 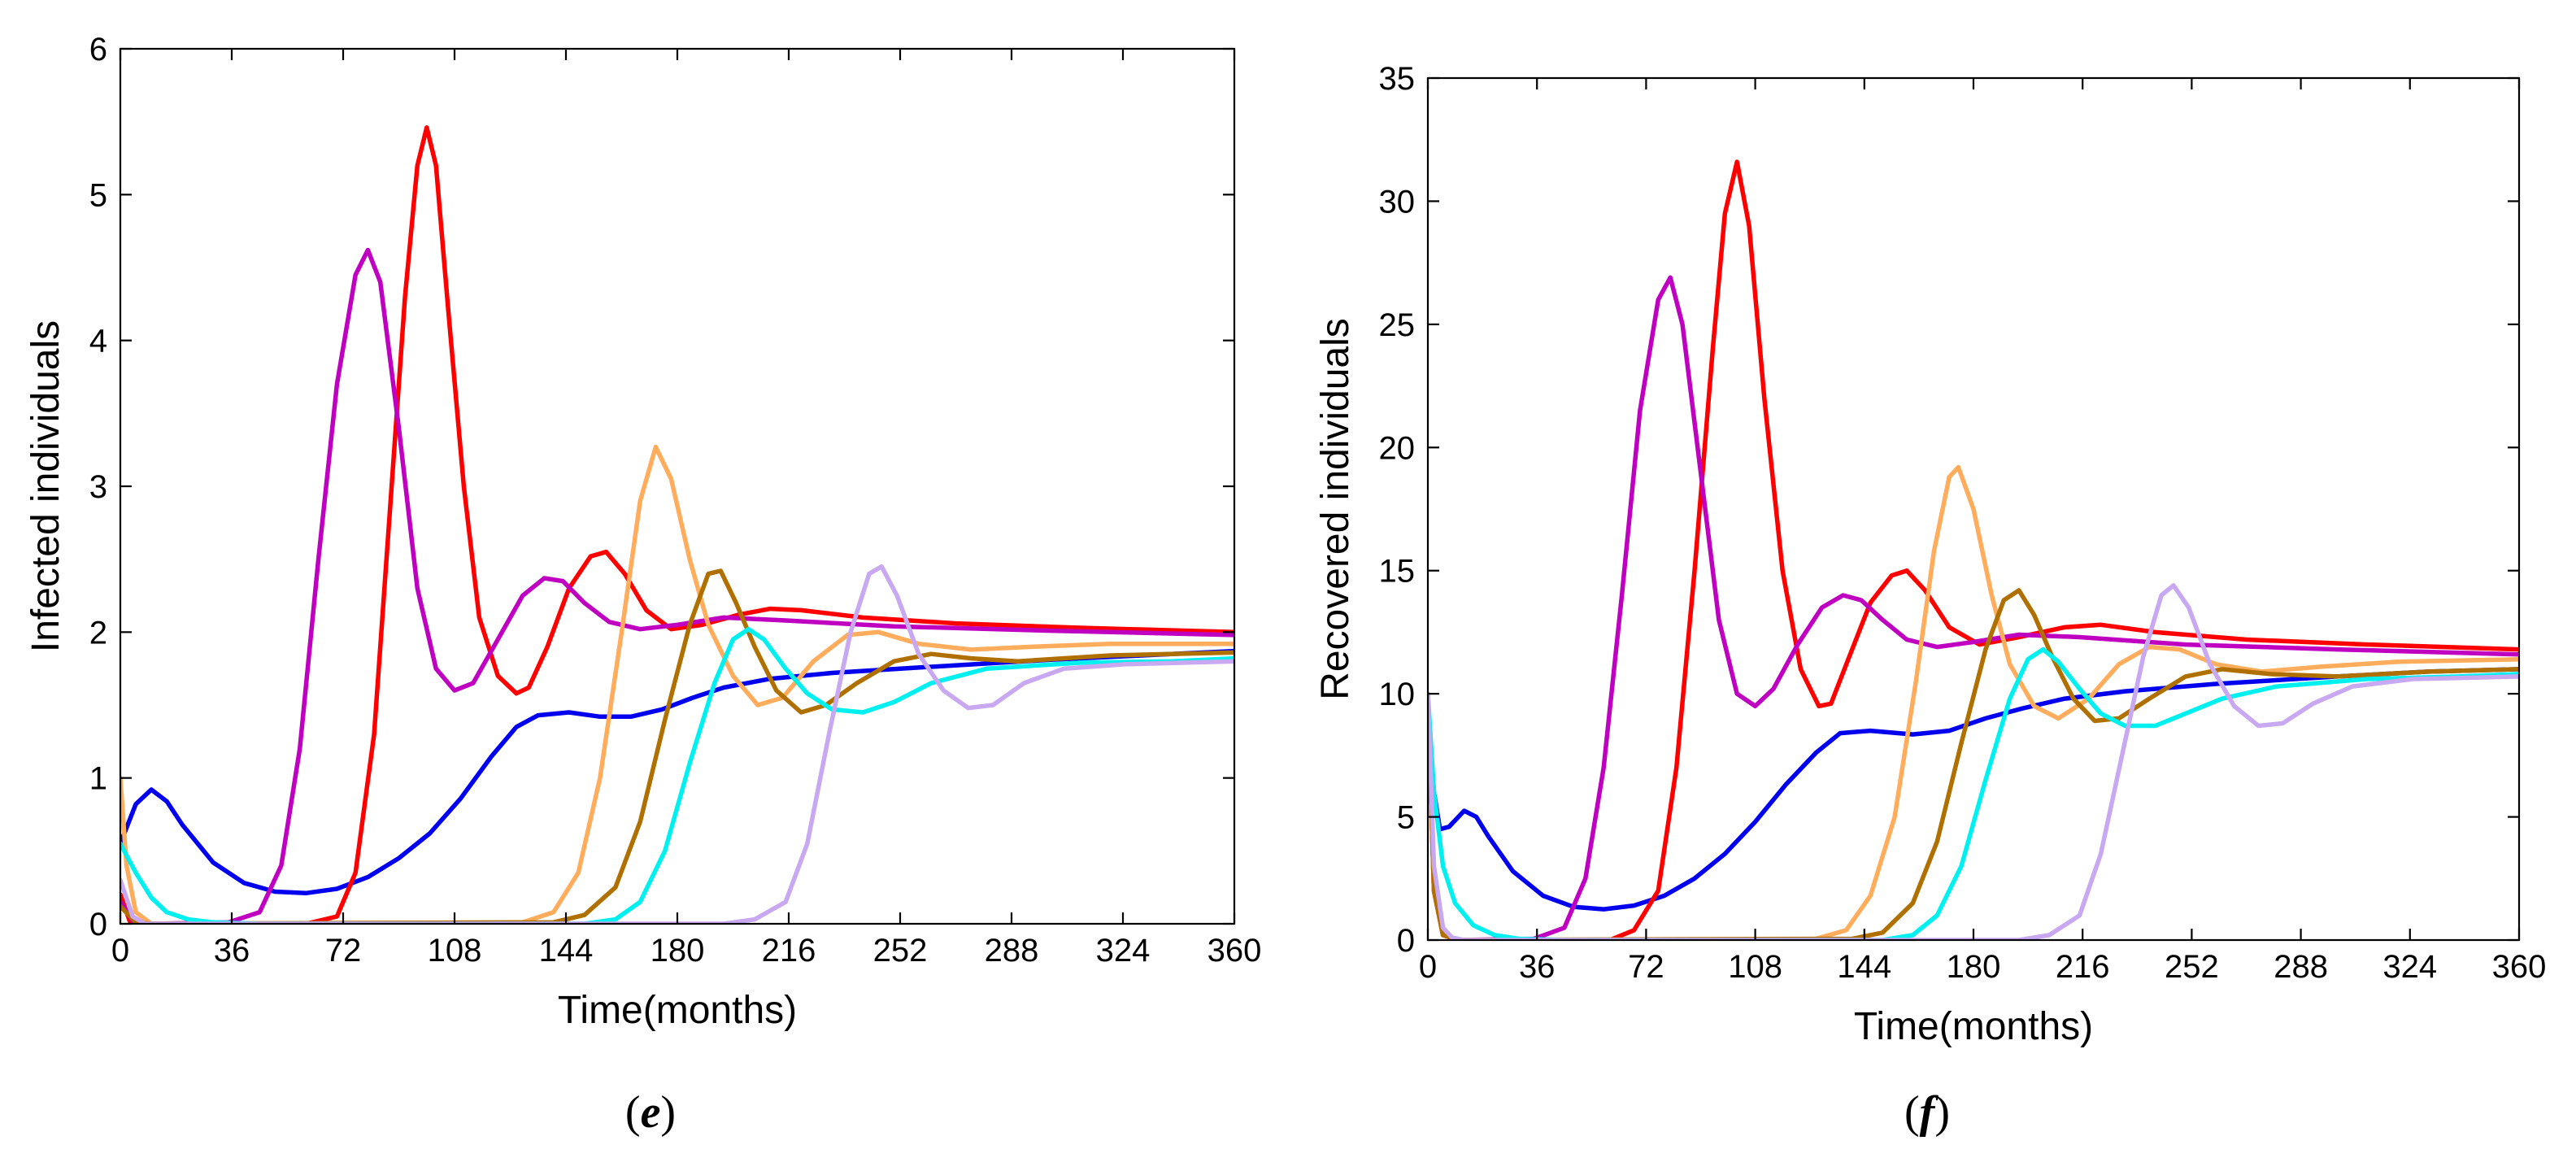 What do you see at coordinates (900, 951) in the screenshot?
I see `infected-x-tick-label: 252` at bounding box center [900, 951].